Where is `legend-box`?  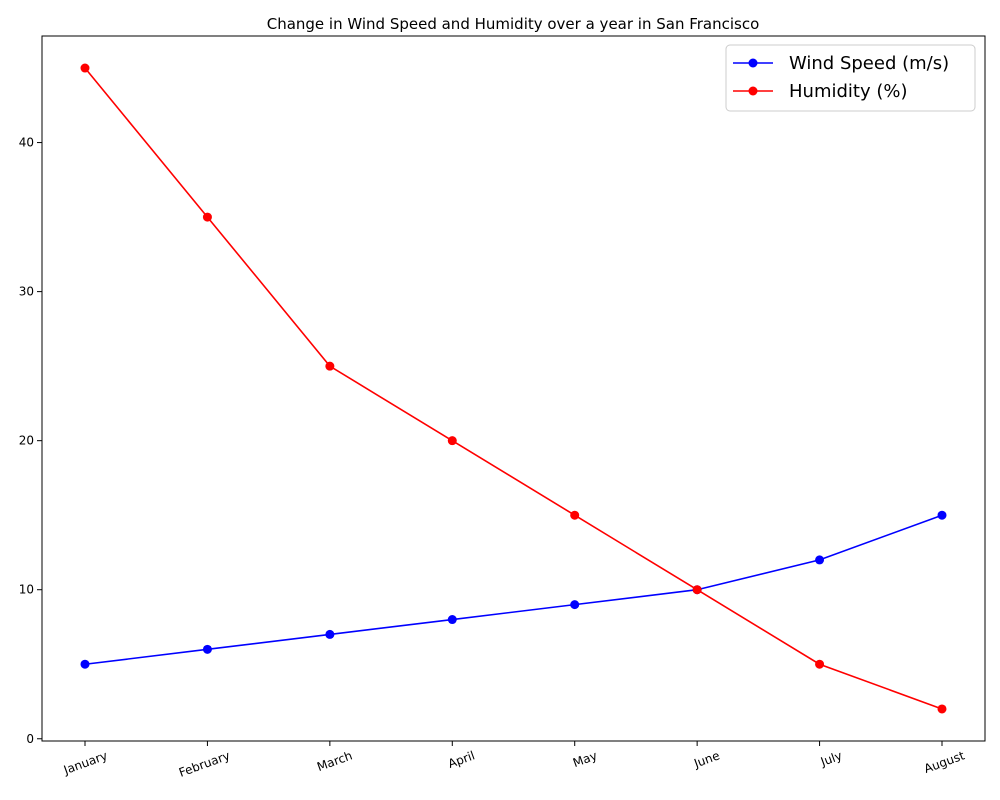
legend-box is located at coordinates (850, 78).